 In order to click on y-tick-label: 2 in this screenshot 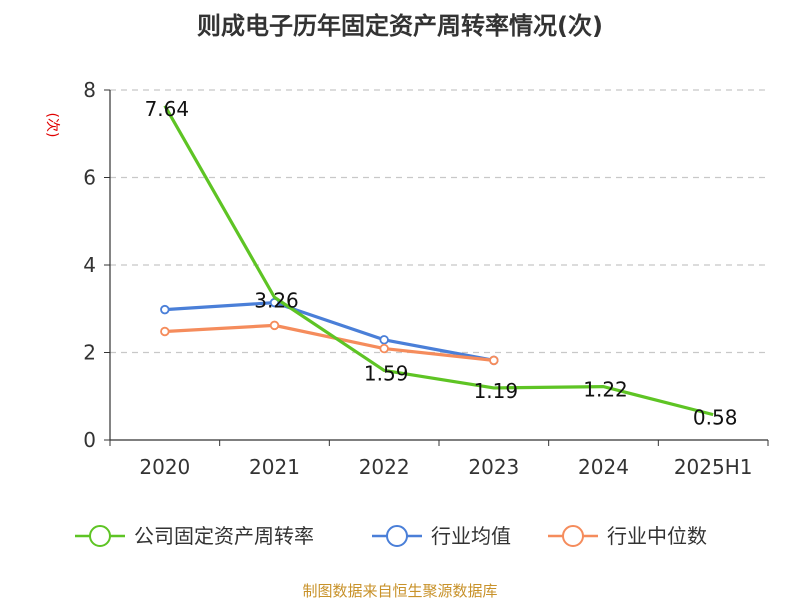, I will do `click(89, 353)`.